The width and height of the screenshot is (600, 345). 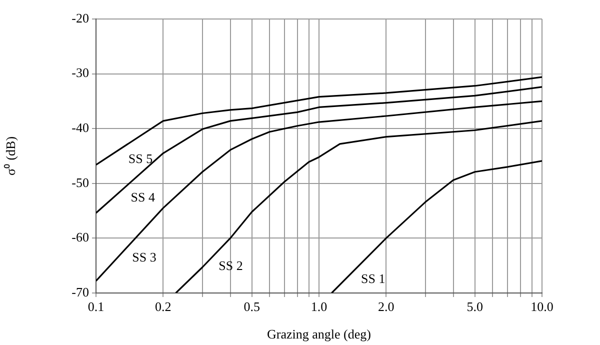 I want to click on series-label: SS 3, so click(x=144, y=256).